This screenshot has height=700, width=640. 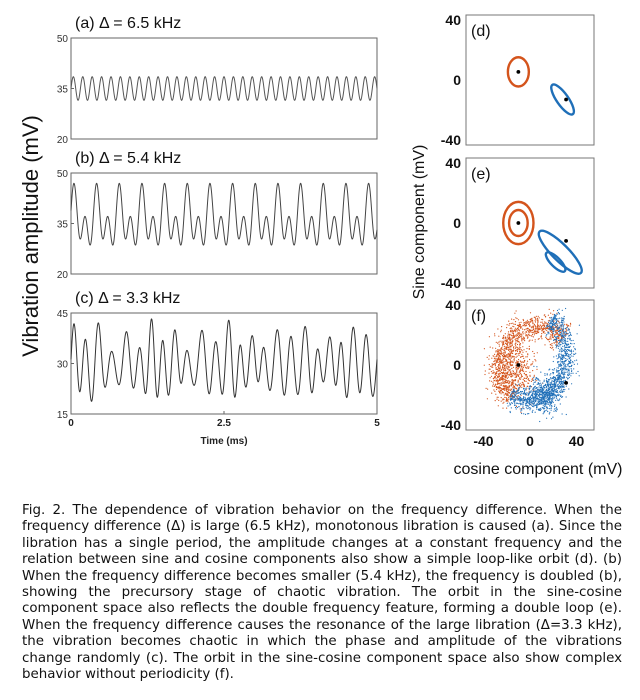 What do you see at coordinates (453, 305) in the screenshot?
I see `y-tick-label: 40` at bounding box center [453, 305].